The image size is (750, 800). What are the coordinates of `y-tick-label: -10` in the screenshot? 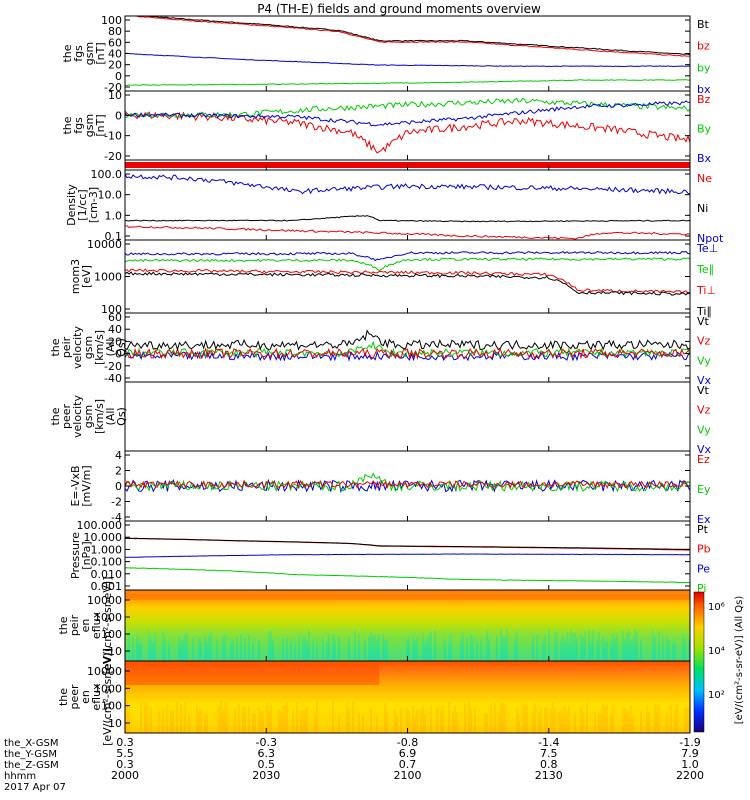 It's located at (113, 136).